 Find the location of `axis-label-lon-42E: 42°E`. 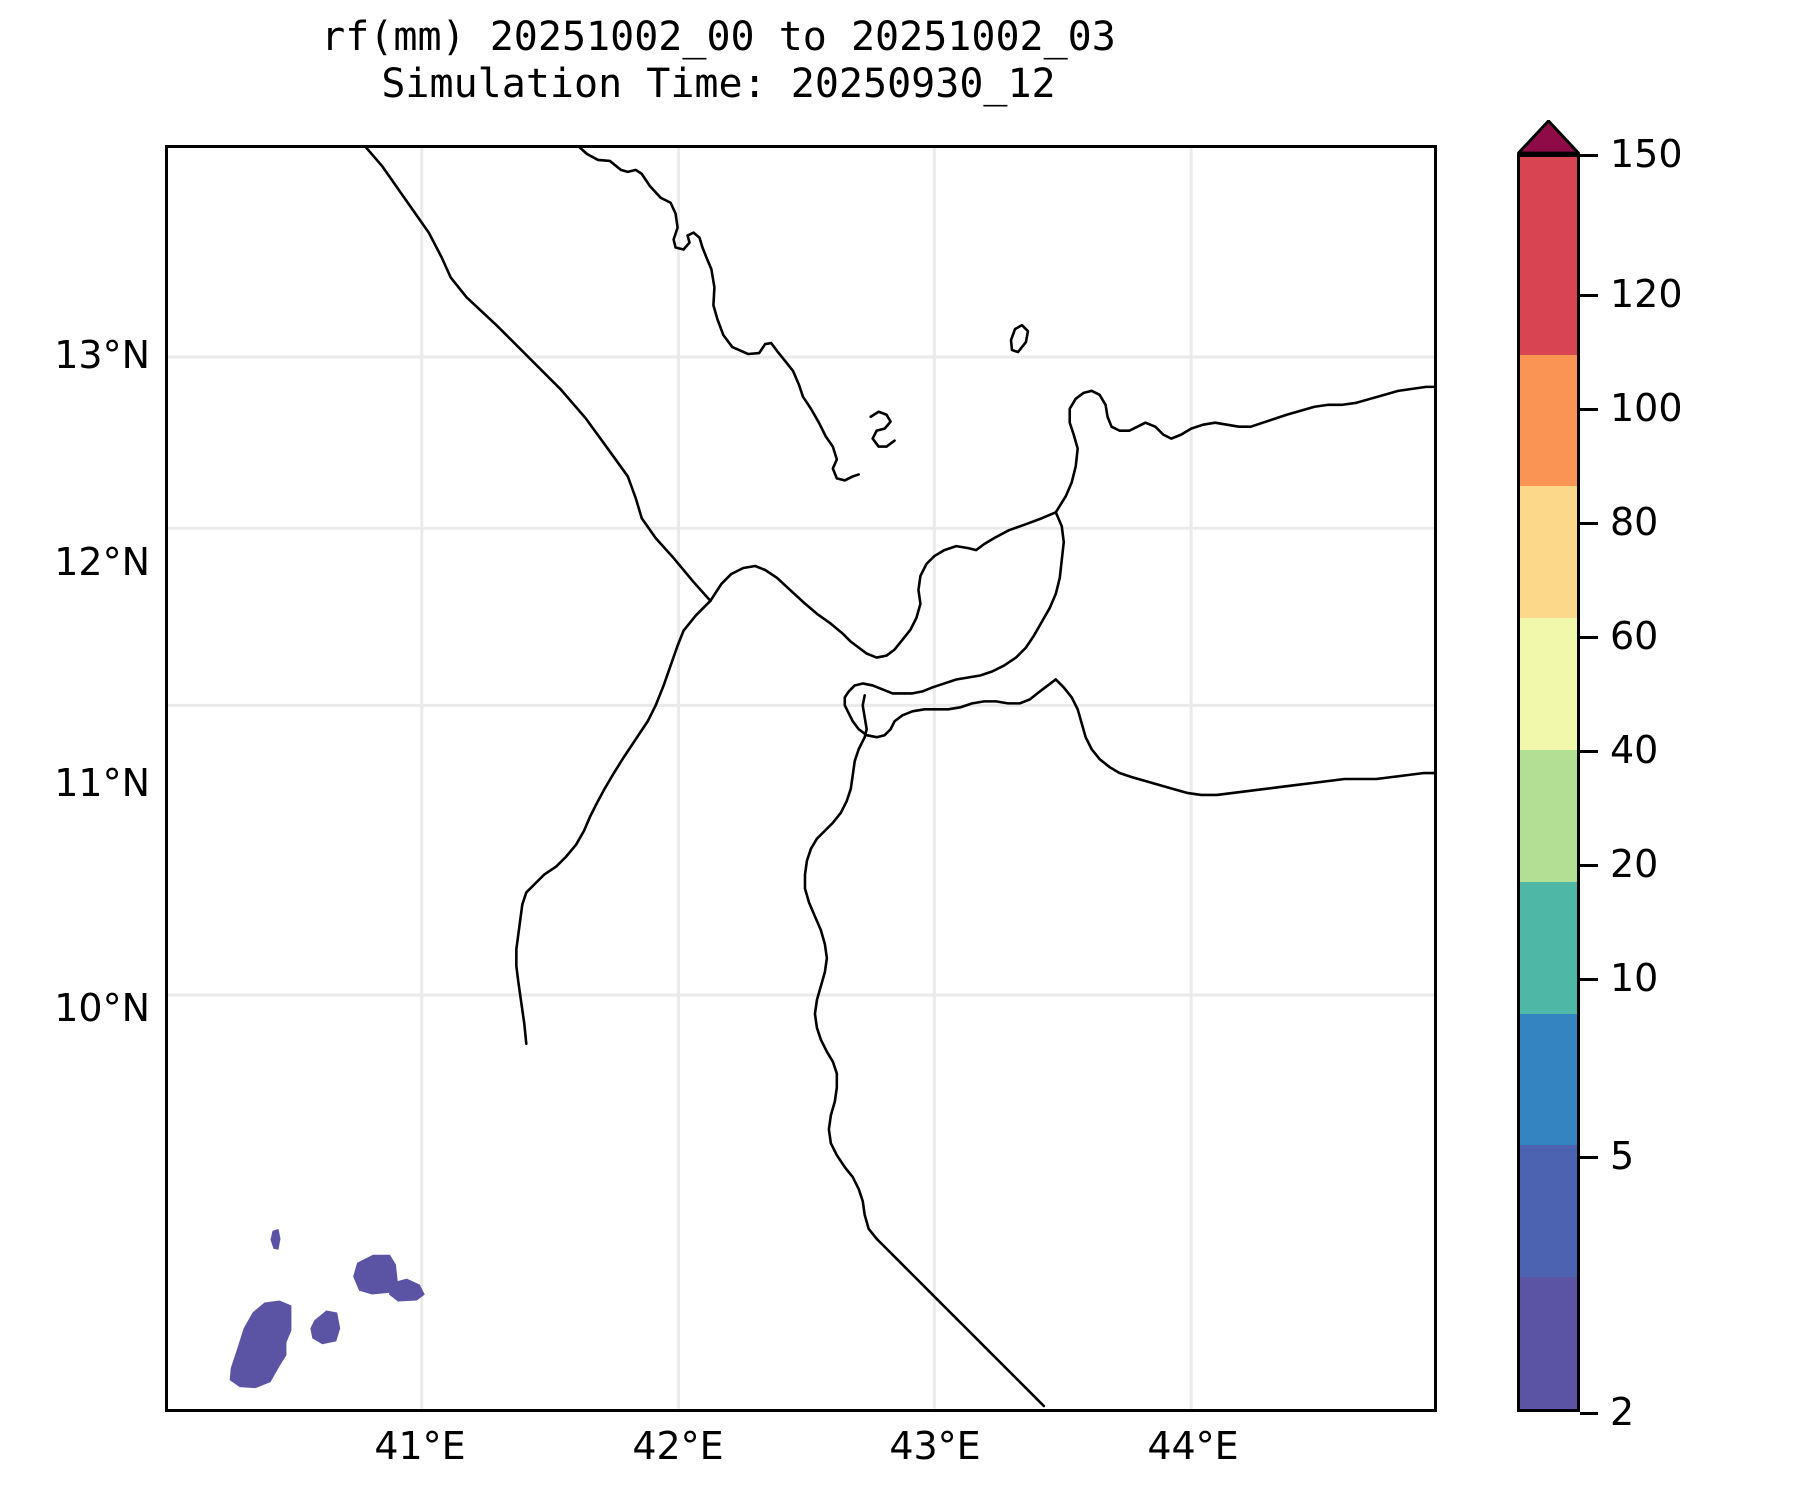

axis-label-lon-42E: 42°E is located at coordinates (678, 1446).